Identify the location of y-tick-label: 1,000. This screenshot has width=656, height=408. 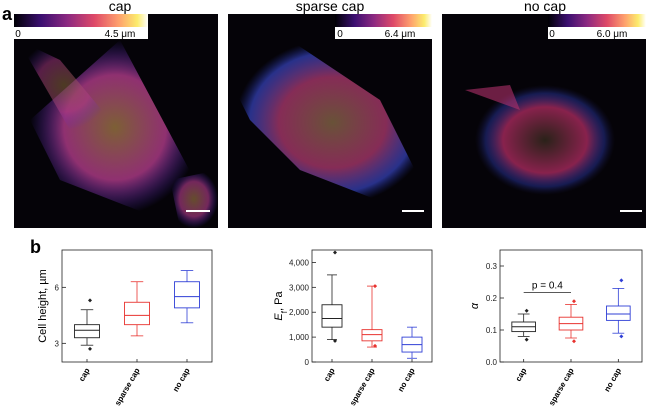
(299, 337).